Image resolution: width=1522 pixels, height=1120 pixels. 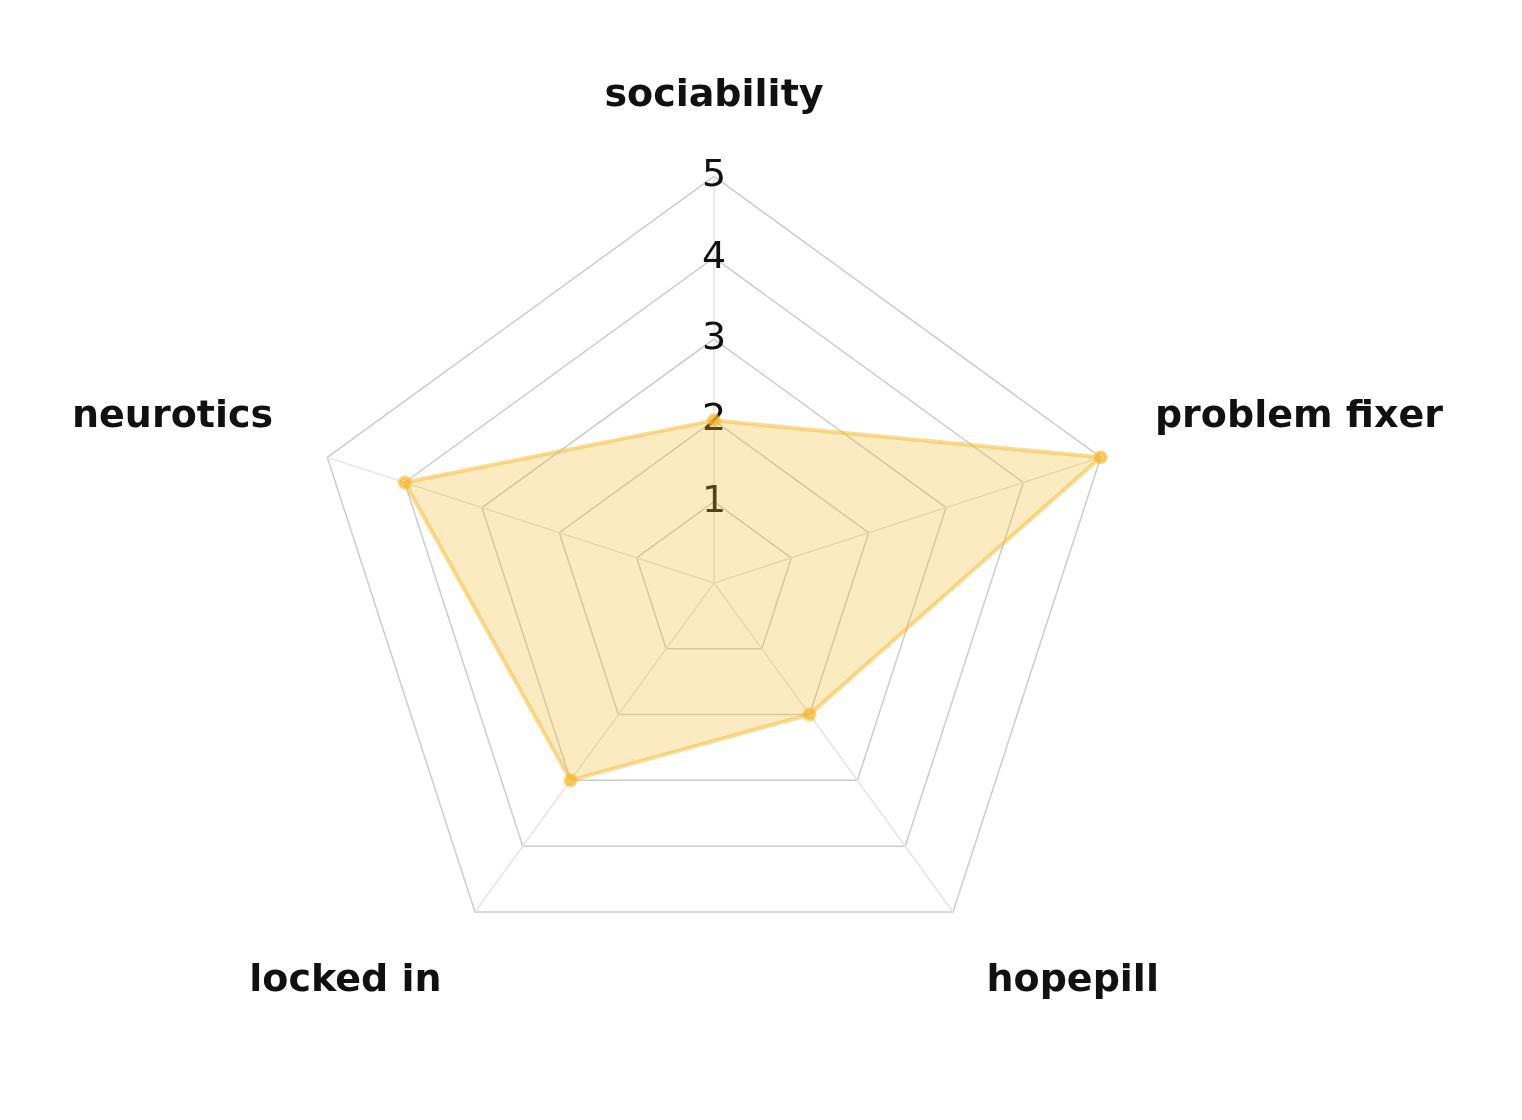 What do you see at coordinates (173, 413) in the screenshot?
I see `spoke-label: neurotics` at bounding box center [173, 413].